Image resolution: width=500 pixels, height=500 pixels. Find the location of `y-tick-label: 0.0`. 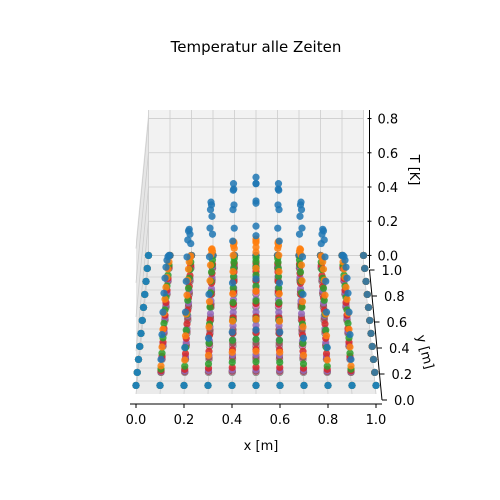

y-tick-label: 0.0 is located at coordinates (404, 401).